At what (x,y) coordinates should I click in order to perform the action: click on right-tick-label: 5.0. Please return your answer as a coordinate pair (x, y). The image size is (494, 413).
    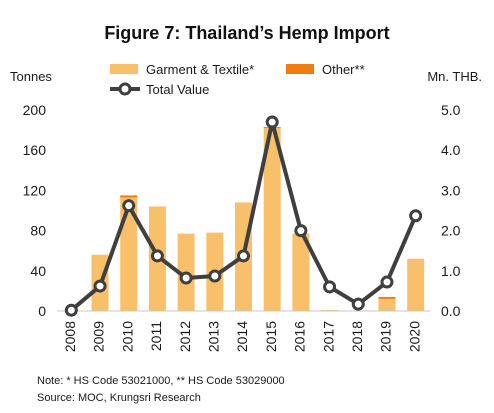
    Looking at the image, I should click on (451, 110).